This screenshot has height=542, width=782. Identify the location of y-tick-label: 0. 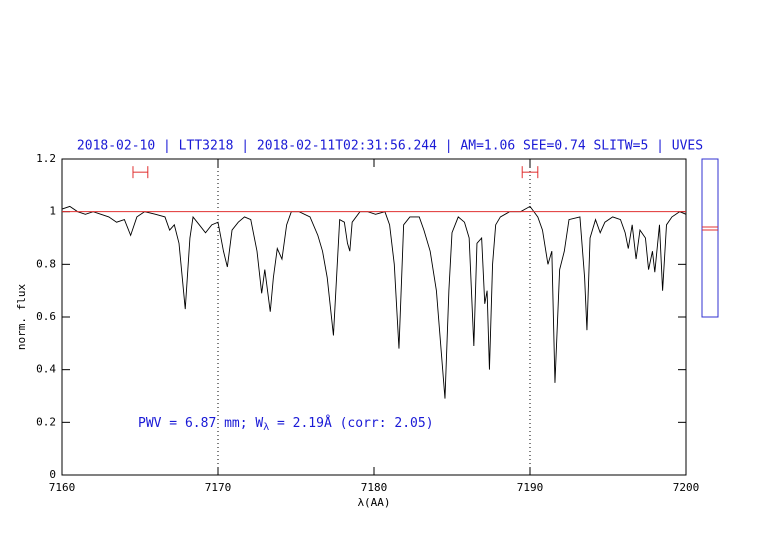
(52, 474).